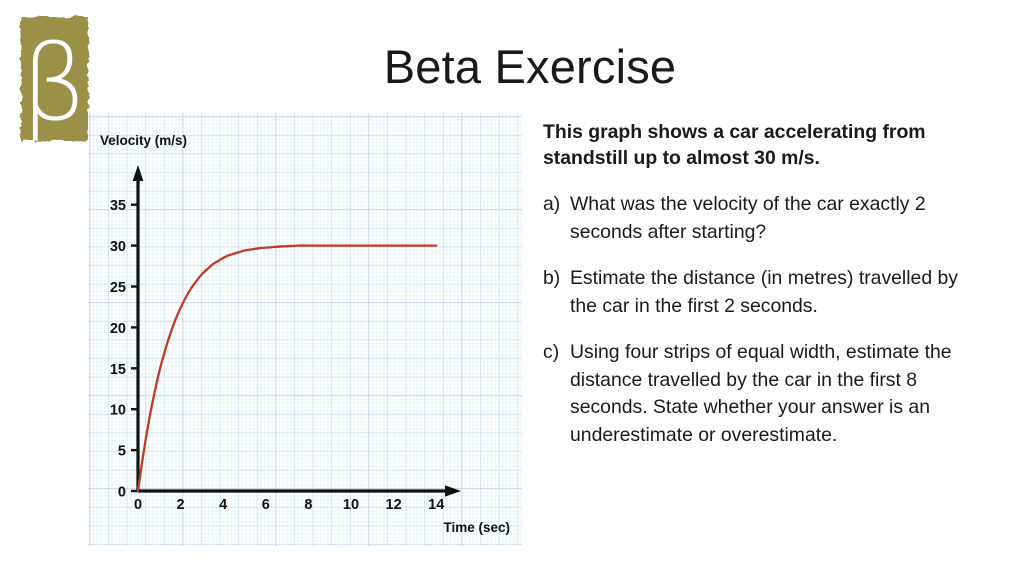 This screenshot has width=1024, height=576. I want to click on svg-text: β, so click(54, 83).